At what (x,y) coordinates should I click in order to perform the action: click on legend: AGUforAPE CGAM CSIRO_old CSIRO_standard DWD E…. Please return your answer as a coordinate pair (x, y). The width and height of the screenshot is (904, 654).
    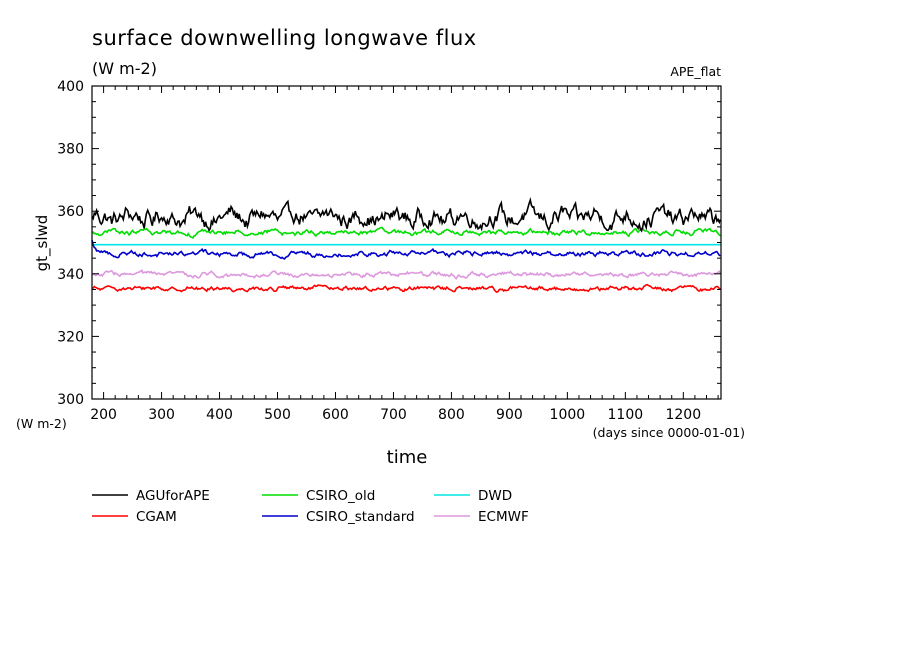
    Looking at the image, I should click on (310, 506).